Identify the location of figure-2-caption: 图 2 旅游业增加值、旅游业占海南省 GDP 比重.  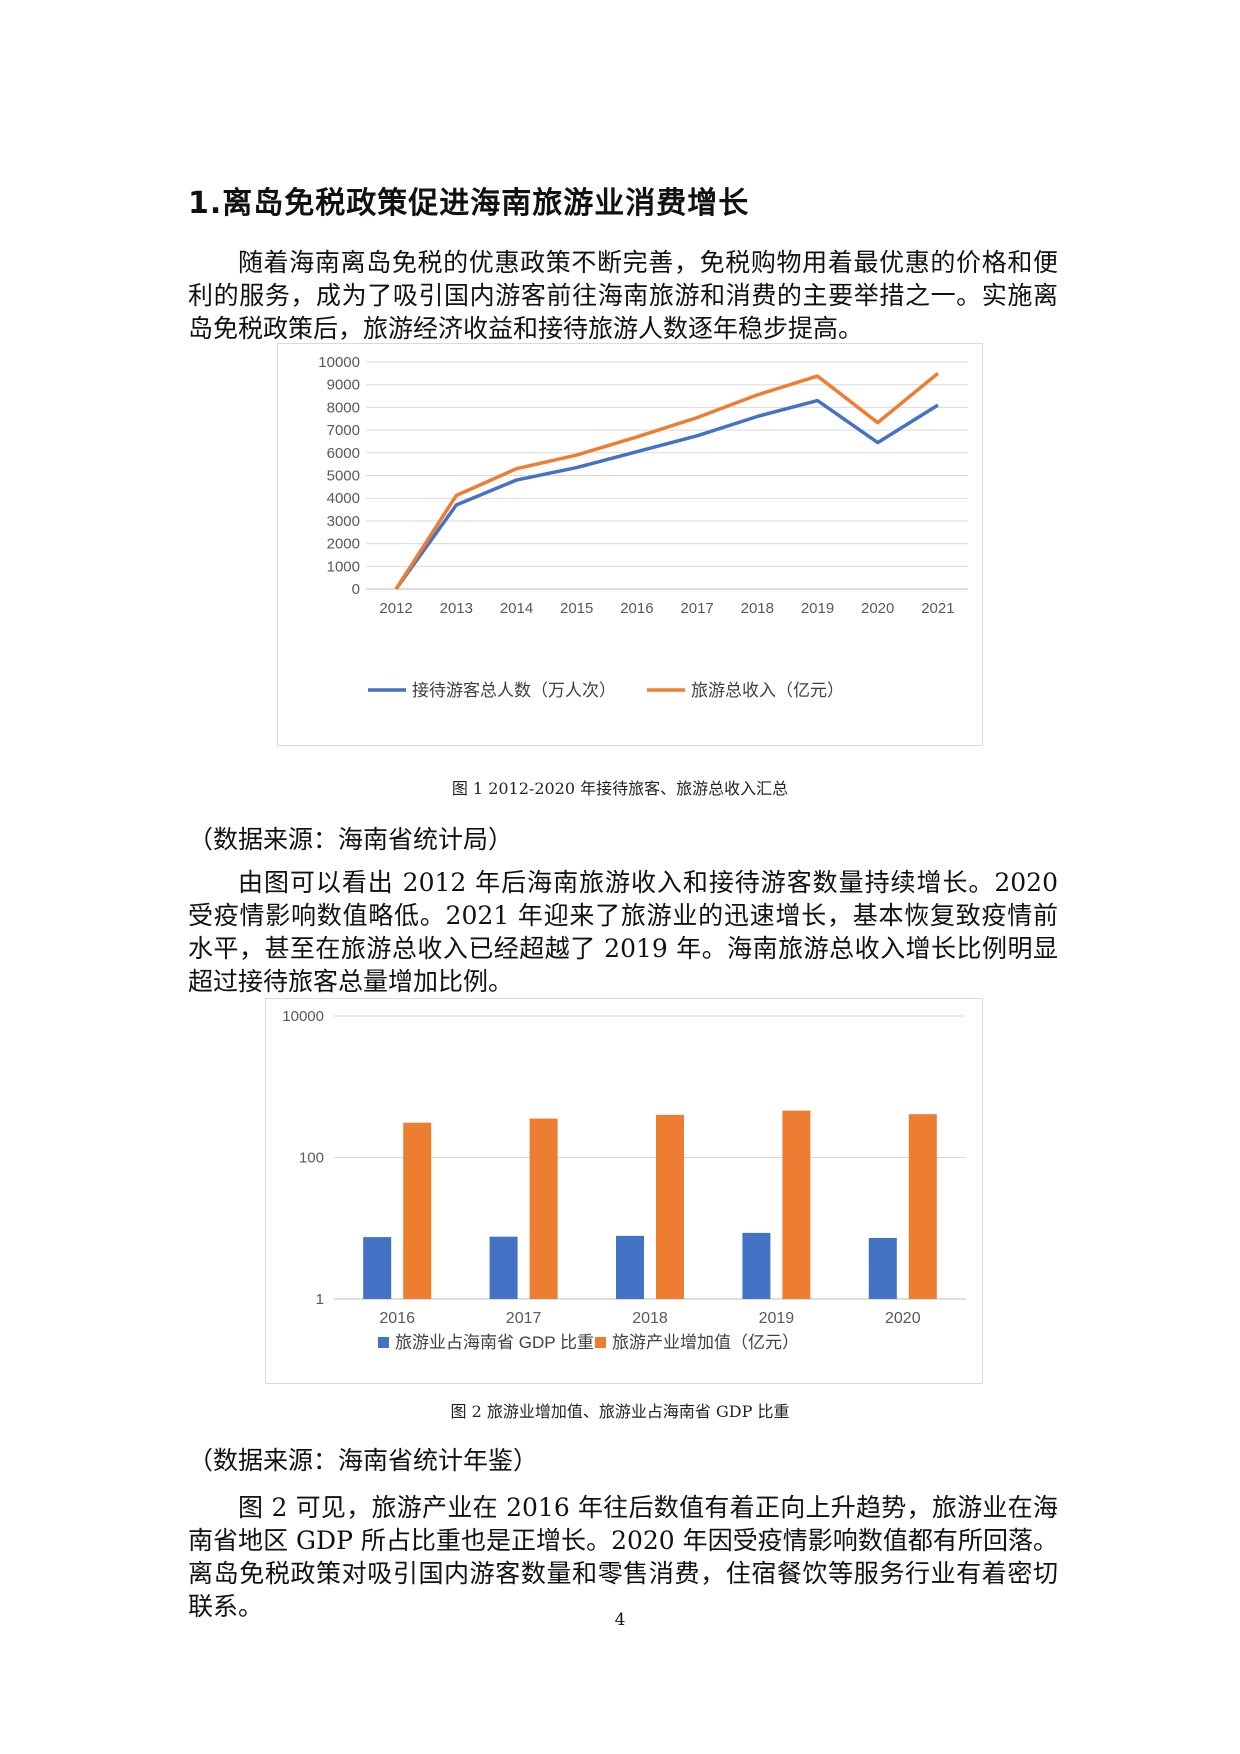
(620, 1411).